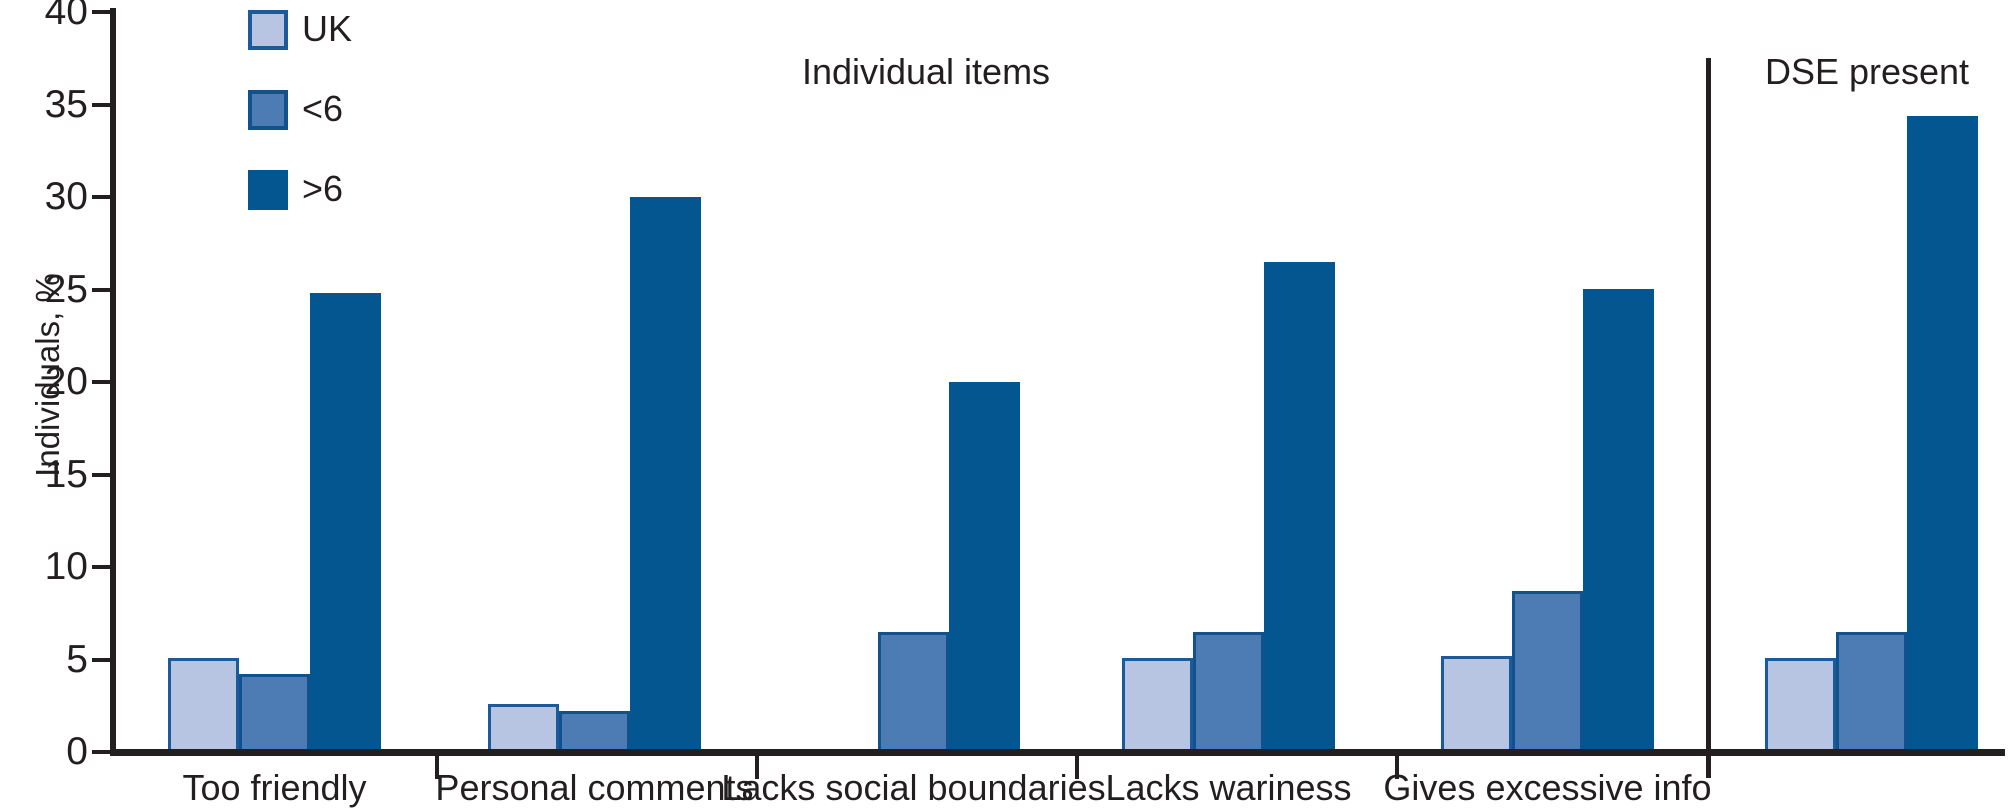  I want to click on x-axis-line, so click(1057, 752).